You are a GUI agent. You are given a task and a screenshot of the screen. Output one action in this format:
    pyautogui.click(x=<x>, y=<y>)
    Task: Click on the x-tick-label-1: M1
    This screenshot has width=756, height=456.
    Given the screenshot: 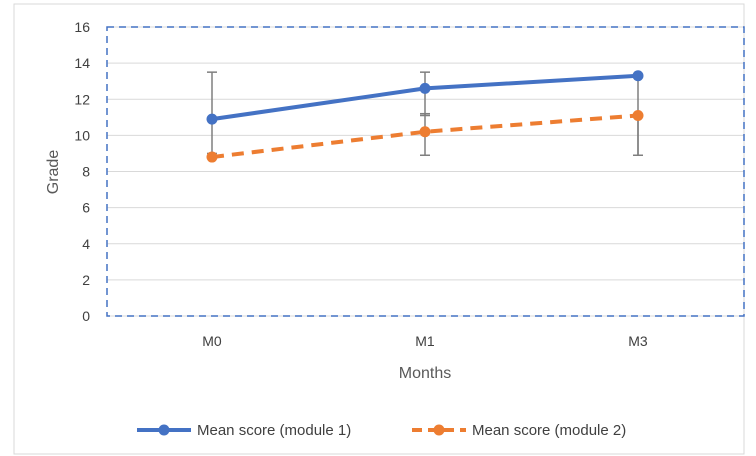 What is the action you would take?
    pyautogui.click(x=425, y=341)
    